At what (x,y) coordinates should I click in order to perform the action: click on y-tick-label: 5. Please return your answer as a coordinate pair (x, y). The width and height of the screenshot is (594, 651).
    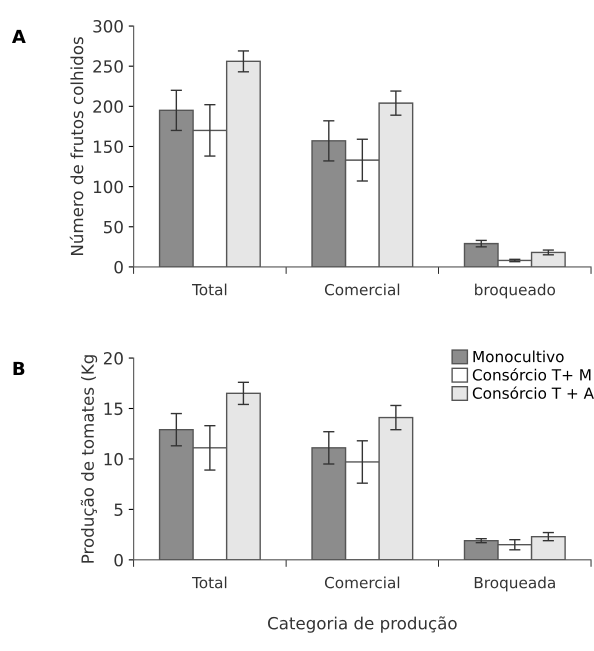
    Looking at the image, I should click on (118, 510).